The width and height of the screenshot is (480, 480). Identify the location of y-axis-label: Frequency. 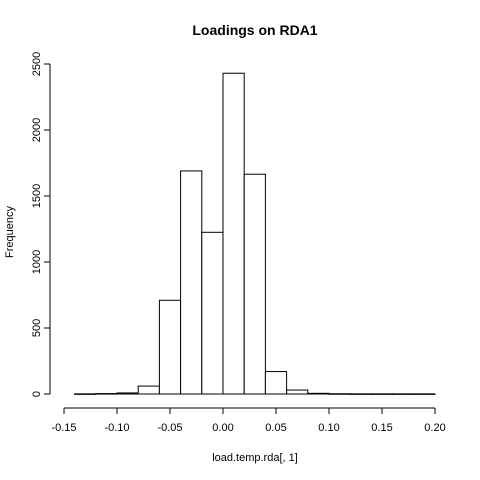
(10, 232).